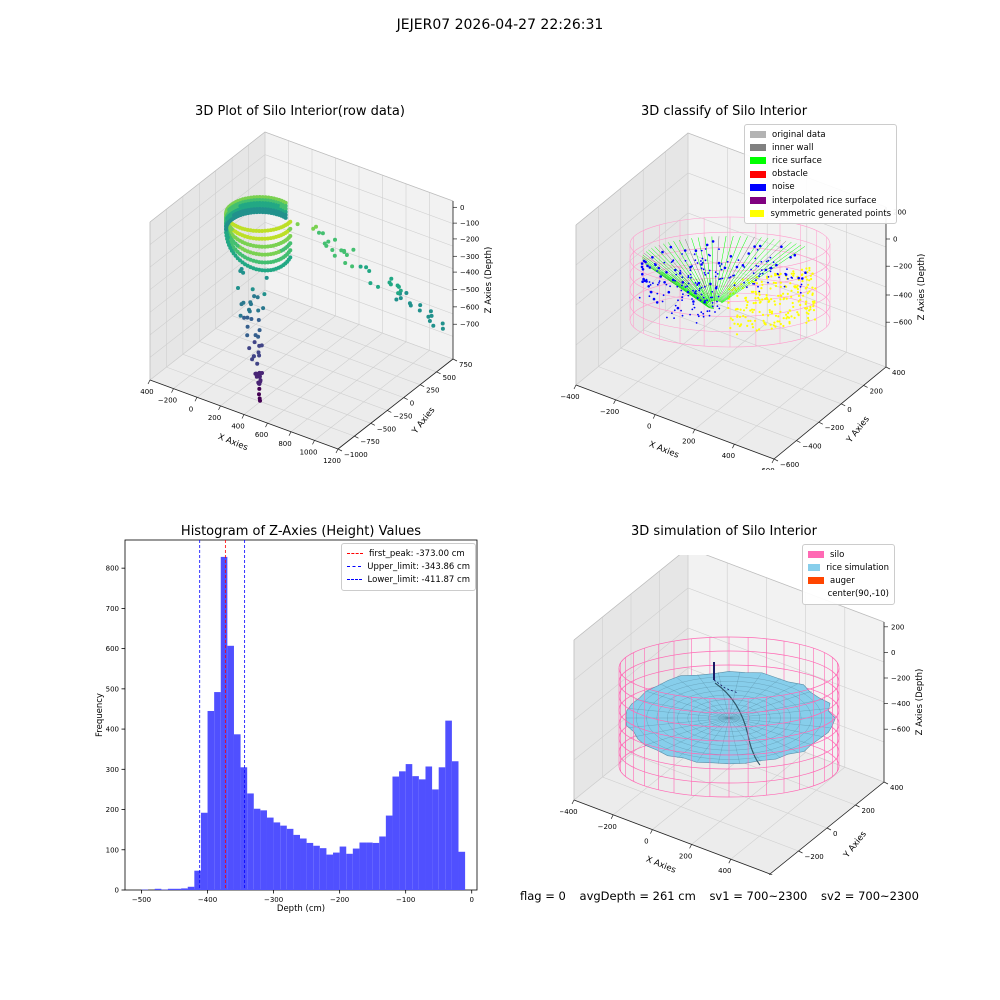  I want to click on z-axis-label: Z Axies (Depth), so click(922, 287).